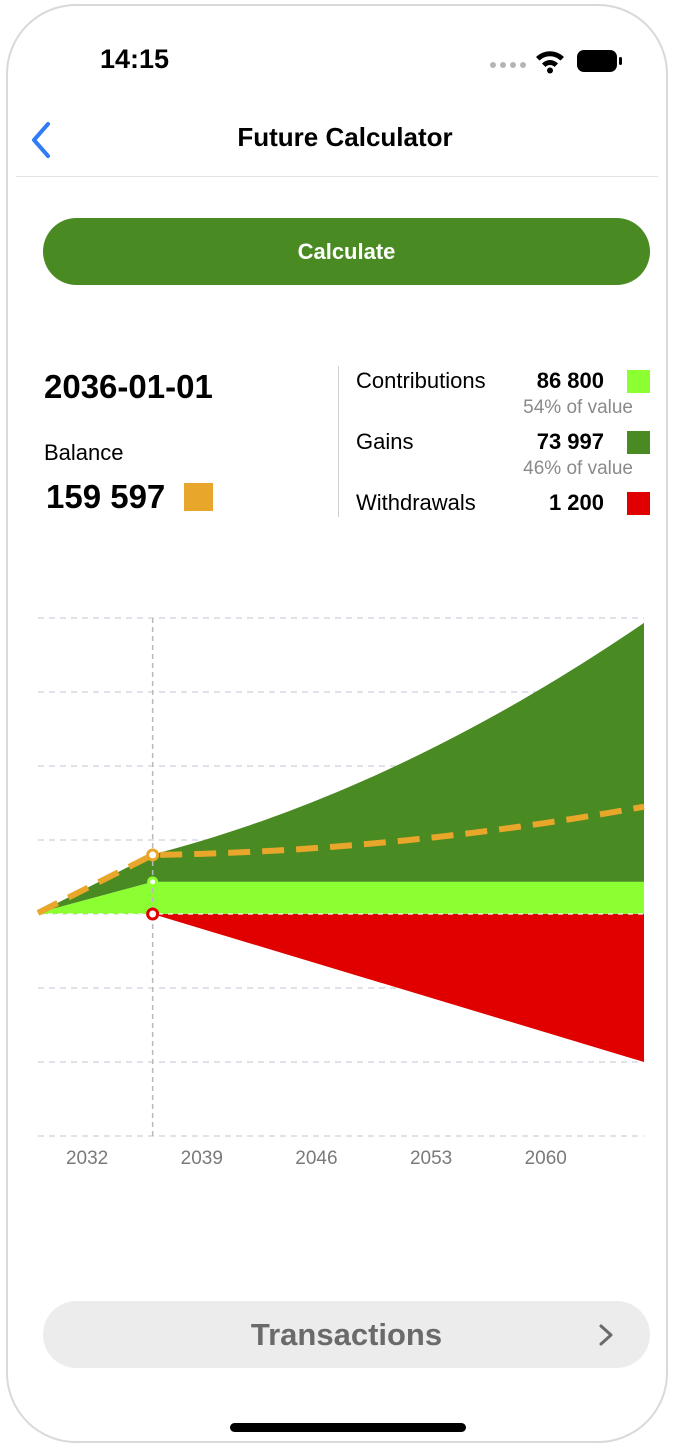 This screenshot has width=674, height=1449. I want to click on withdrawals-value: 1 200, so click(576, 502).